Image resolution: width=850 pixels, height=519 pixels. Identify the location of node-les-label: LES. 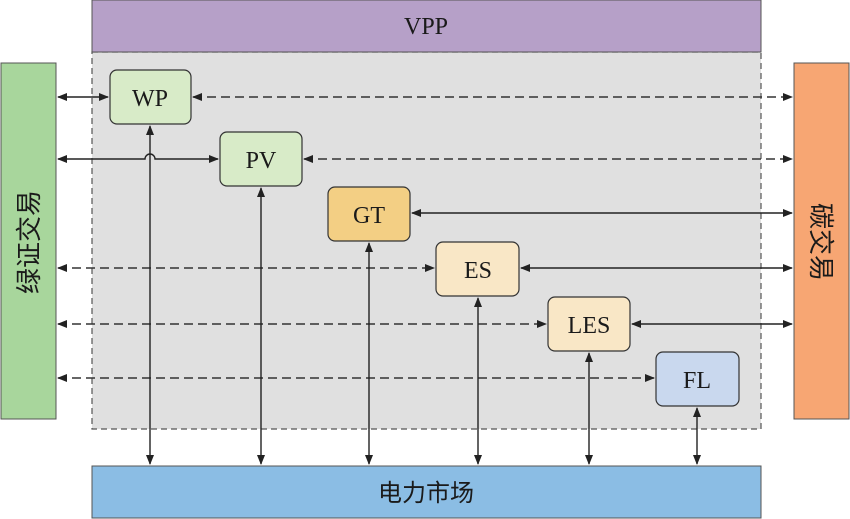
(589, 326).